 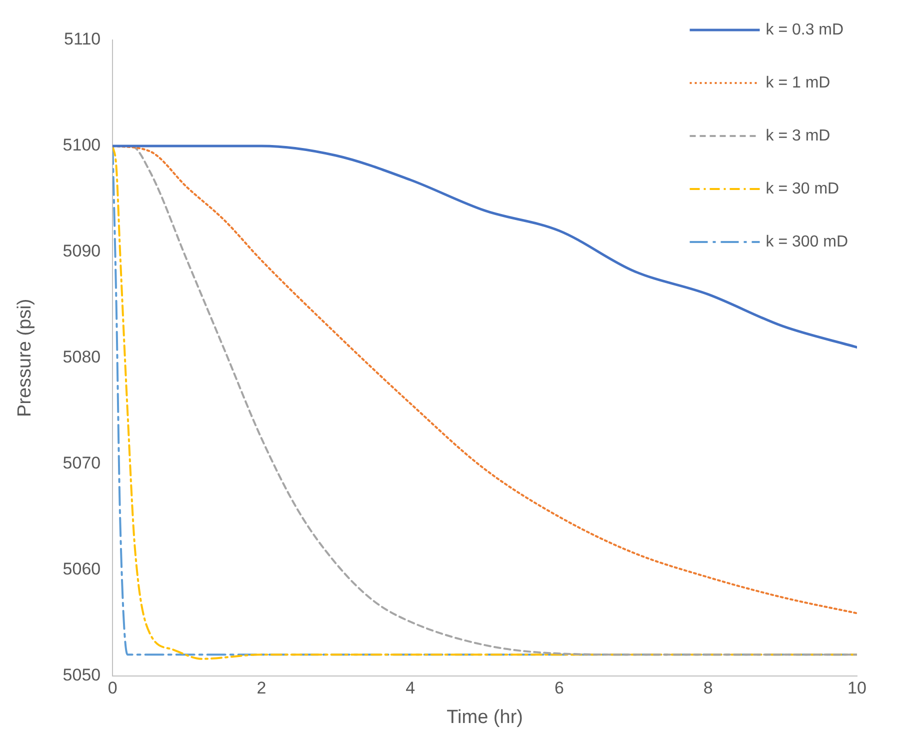 What do you see at coordinates (81, 674) in the screenshot?
I see `y-tick-label: 5050` at bounding box center [81, 674].